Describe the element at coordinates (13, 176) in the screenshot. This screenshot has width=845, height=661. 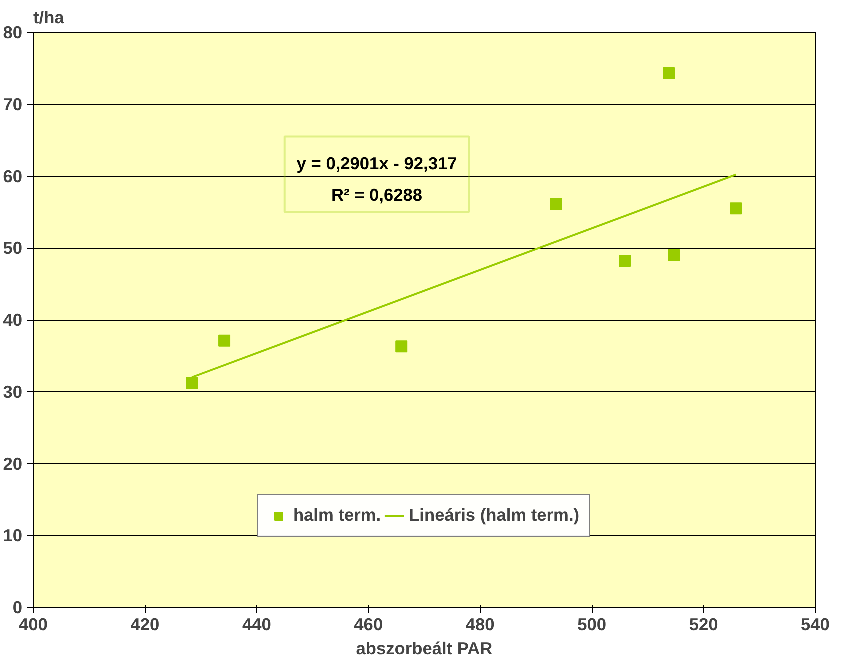
I see `y-tick-label: 60` at that location.